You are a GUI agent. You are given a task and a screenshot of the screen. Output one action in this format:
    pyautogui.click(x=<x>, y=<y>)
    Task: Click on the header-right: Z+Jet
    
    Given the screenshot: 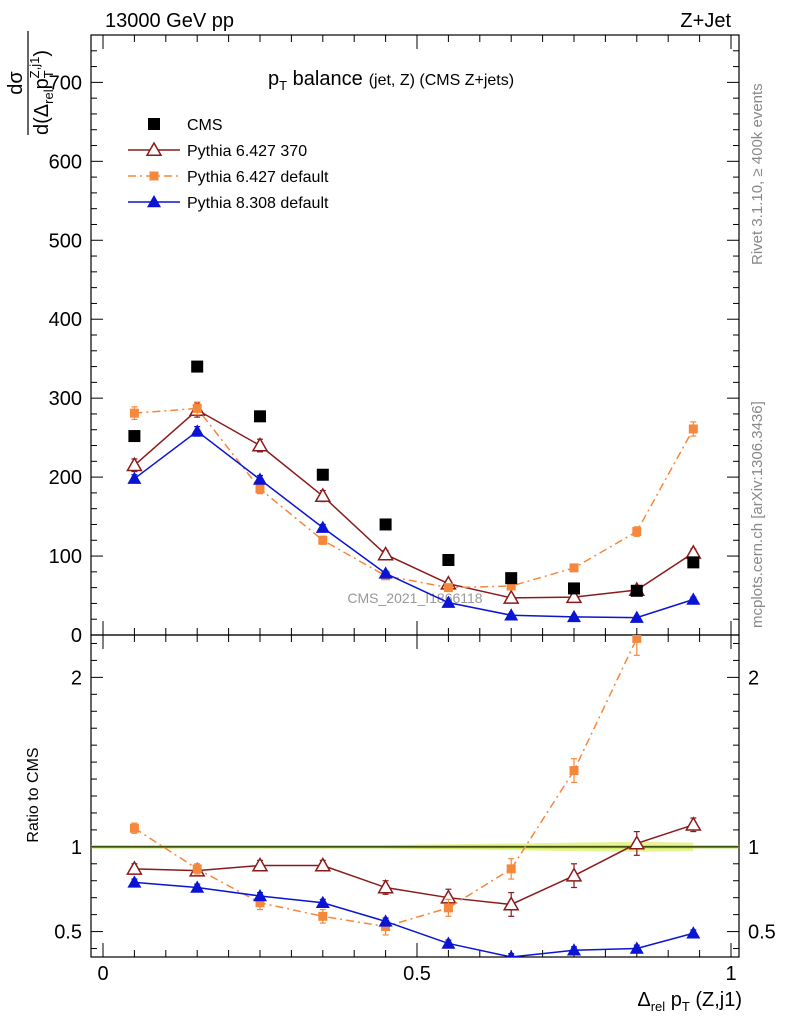 What is the action you would take?
    pyautogui.click(x=705, y=21)
    